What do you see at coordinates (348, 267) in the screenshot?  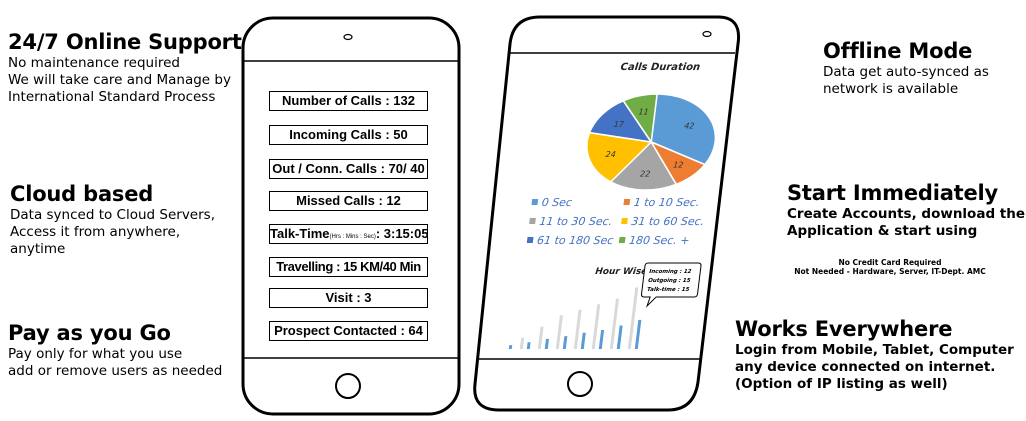 I see `stat-travelling: Travelling : 15 KM/40 Min` at bounding box center [348, 267].